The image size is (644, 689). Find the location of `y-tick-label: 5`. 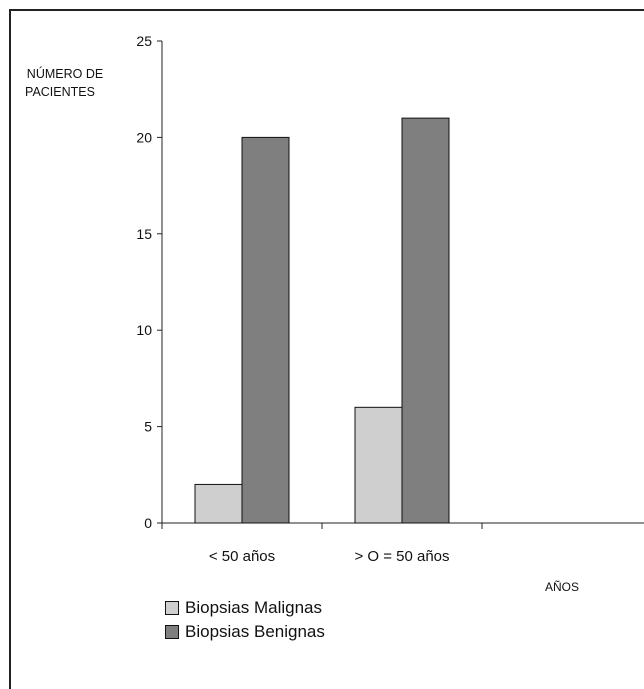

y-tick-label: 5 is located at coordinates (148, 427).